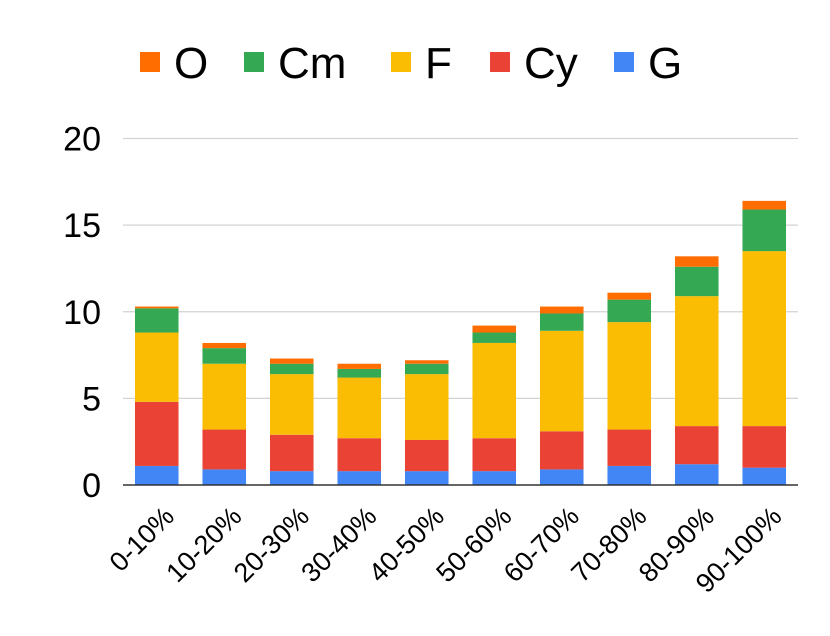 The width and height of the screenshot is (830, 636). I want to click on legend-swatch-g, so click(624, 62).